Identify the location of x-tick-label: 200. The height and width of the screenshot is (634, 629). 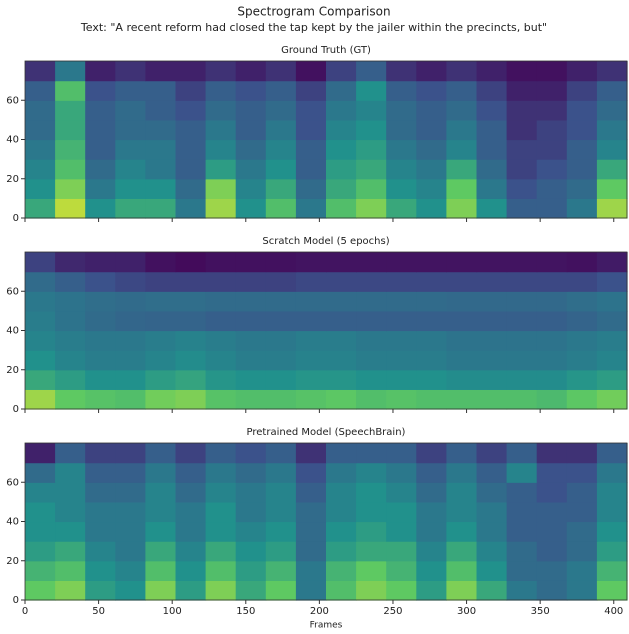
(319, 611).